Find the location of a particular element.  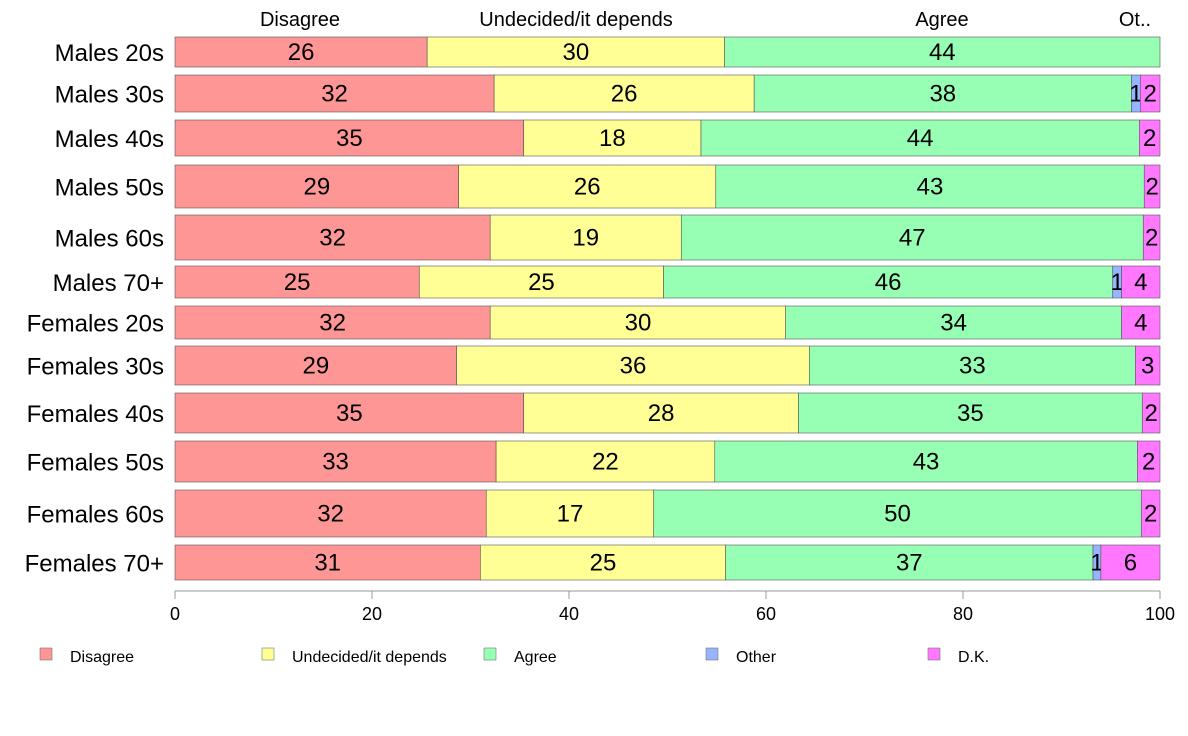

bar-segment-females-50s-d-k is located at coordinates (1149, 461).